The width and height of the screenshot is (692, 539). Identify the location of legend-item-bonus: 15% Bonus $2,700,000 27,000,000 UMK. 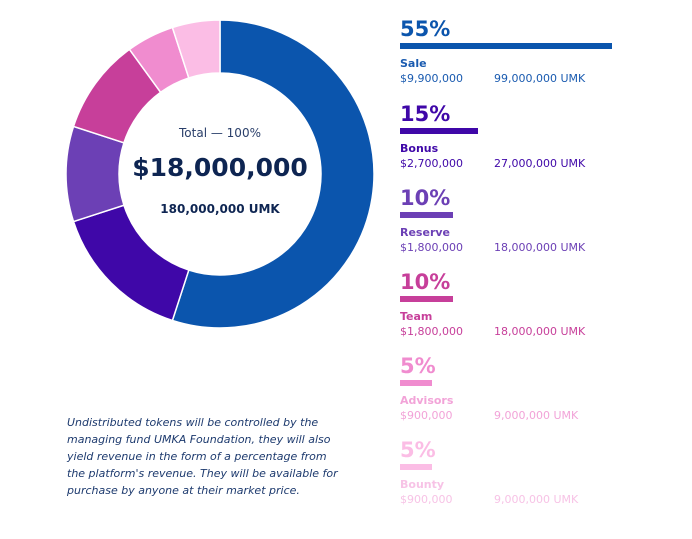
(492, 136).